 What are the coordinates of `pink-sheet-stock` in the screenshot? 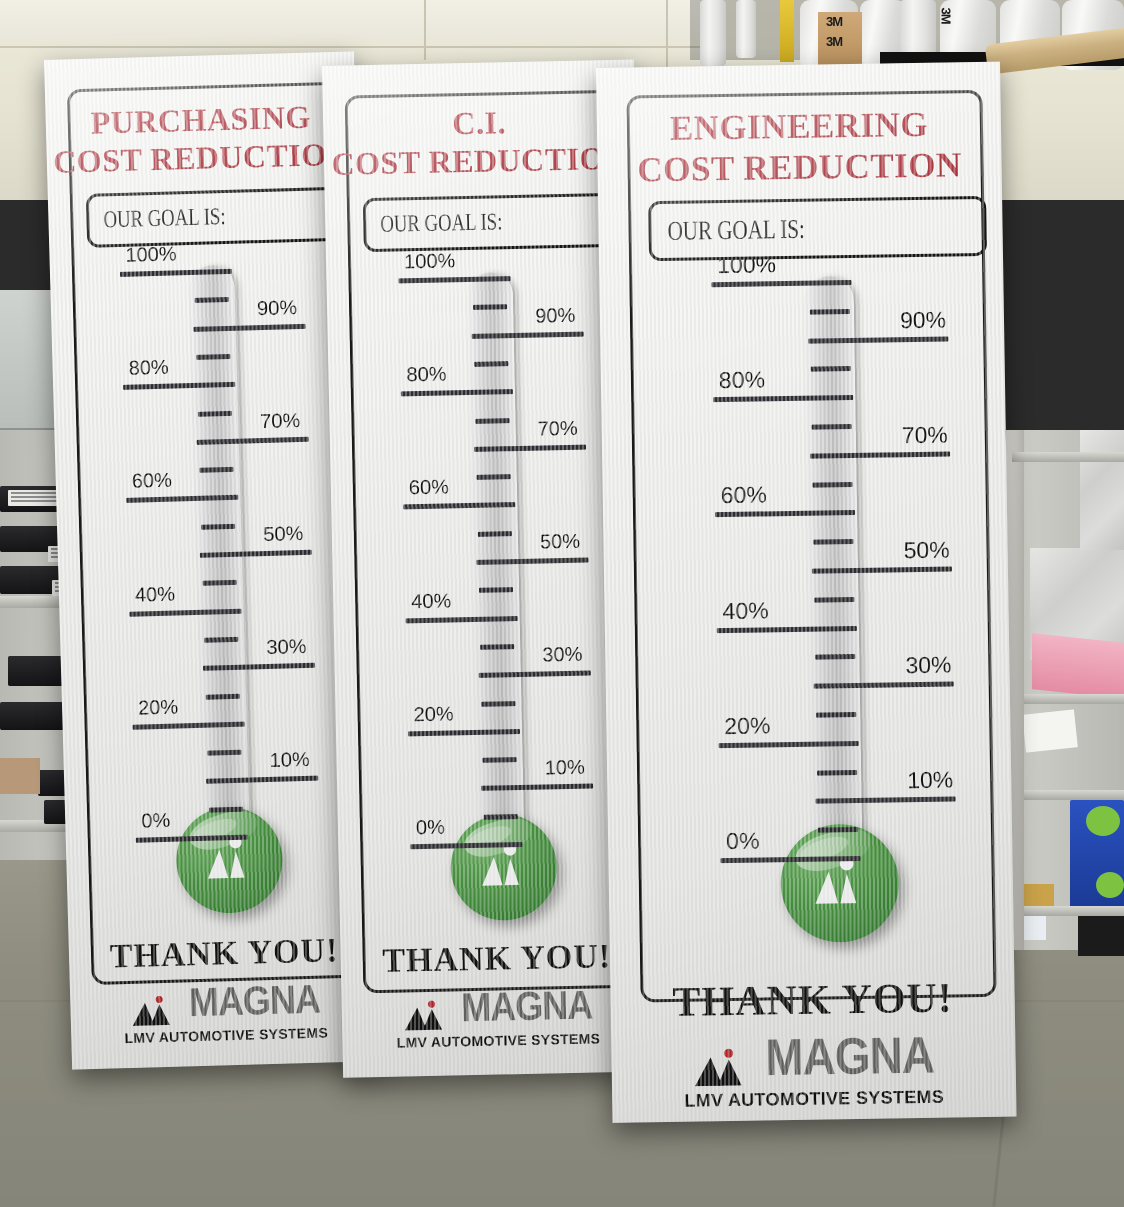 It's located at (1078, 666).